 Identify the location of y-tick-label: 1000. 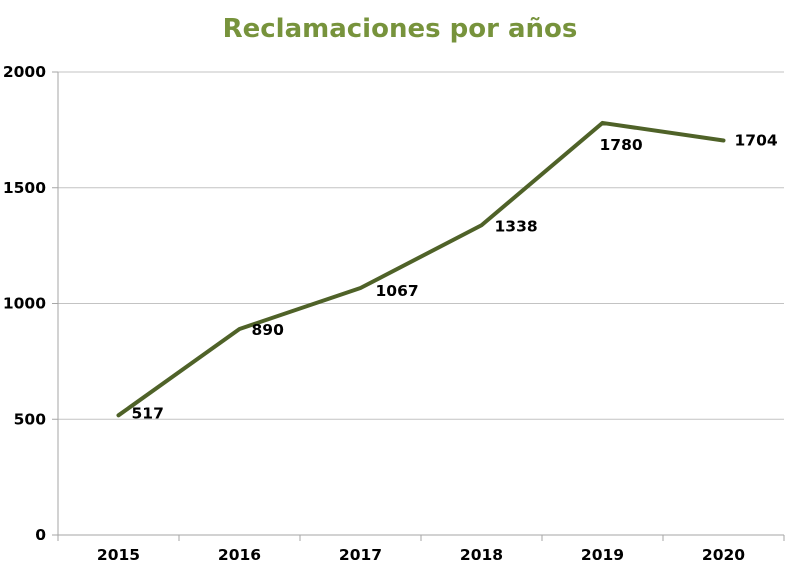
(24, 304).